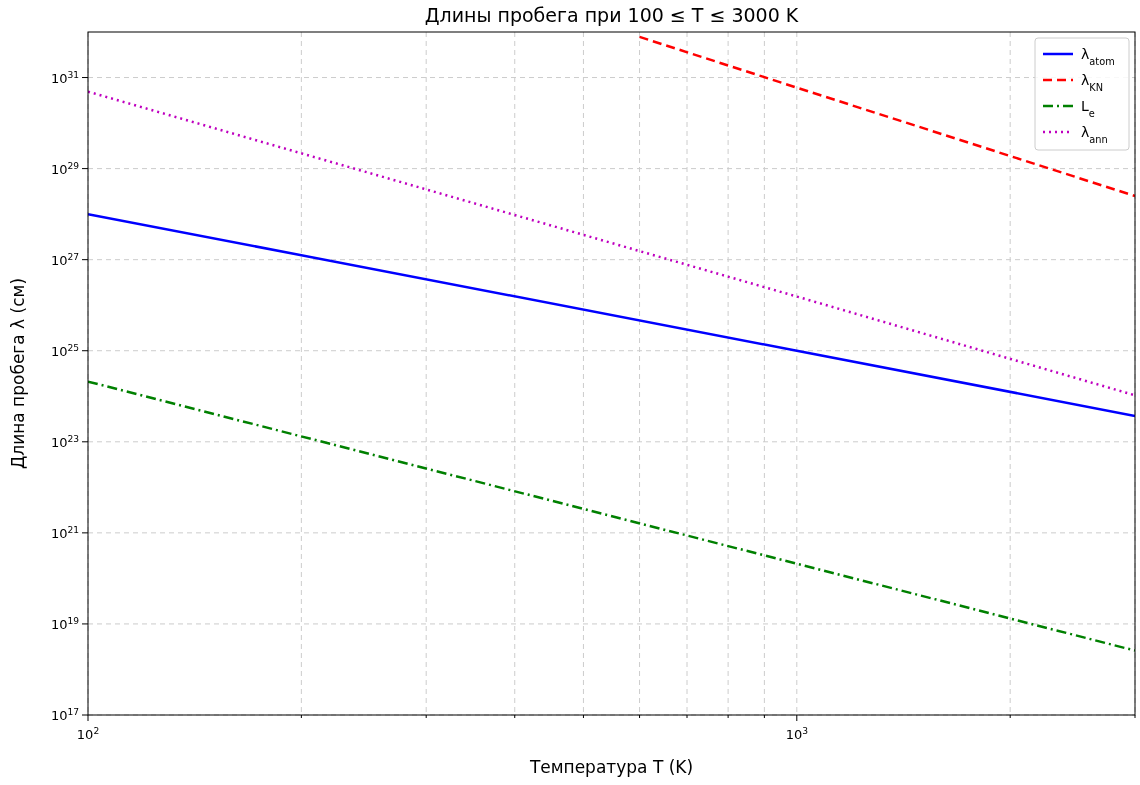  I want to click on y-tick-label: 10$^{23}$, so click(65, 441).